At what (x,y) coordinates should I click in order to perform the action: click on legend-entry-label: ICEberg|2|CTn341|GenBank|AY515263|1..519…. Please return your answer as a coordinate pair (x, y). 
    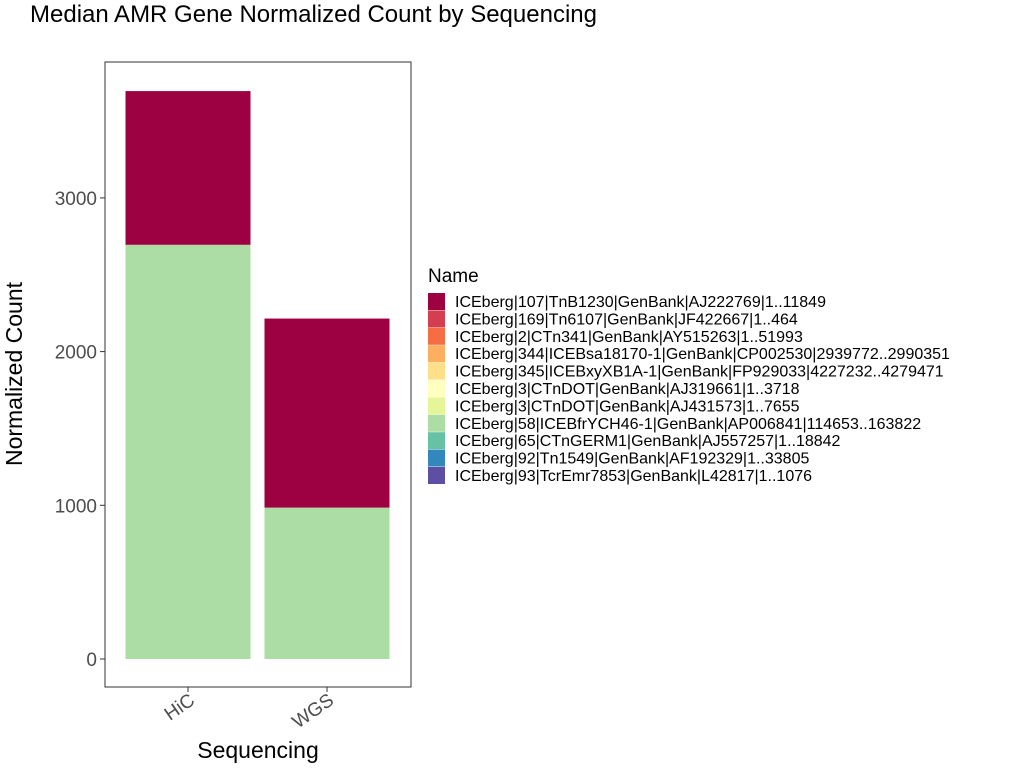
    Looking at the image, I should click on (629, 337).